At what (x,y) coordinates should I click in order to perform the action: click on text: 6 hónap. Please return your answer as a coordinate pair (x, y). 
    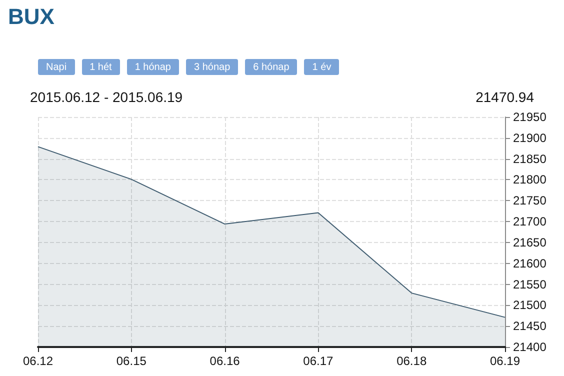
    Looking at the image, I should click on (271, 67).